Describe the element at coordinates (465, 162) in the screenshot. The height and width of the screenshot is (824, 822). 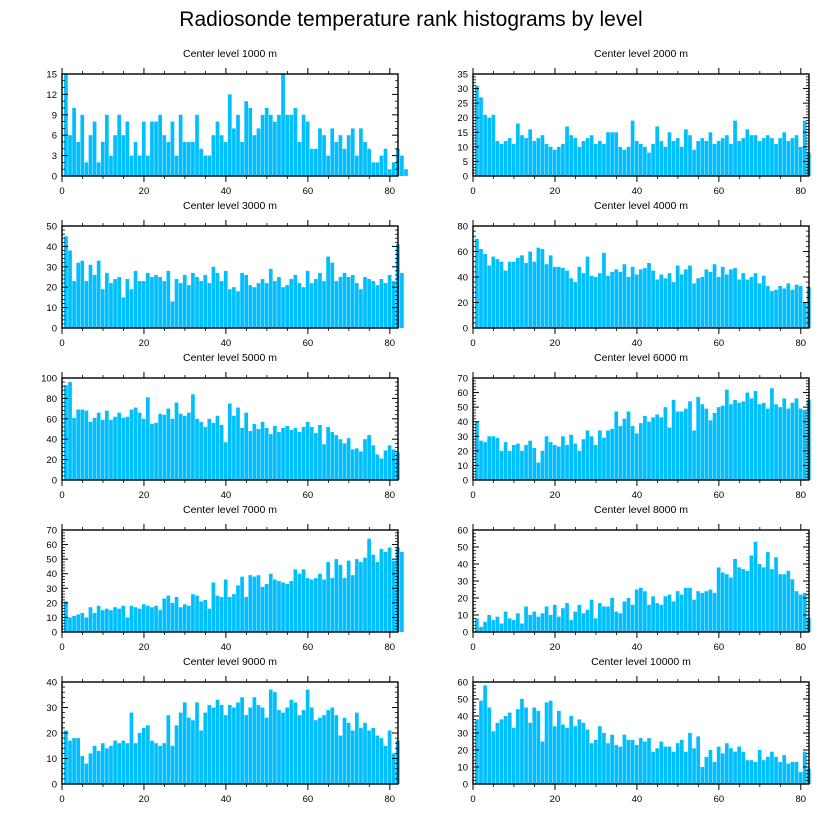
I see `y-tick-label: 5` at that location.